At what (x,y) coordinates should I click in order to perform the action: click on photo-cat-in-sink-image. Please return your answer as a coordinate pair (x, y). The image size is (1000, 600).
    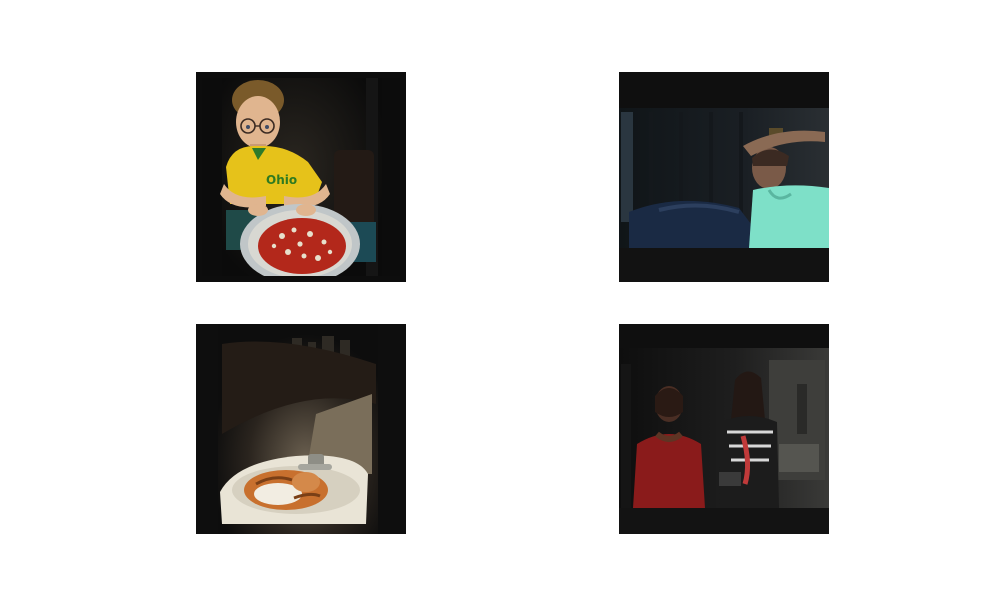
    Looking at the image, I should click on (301, 429).